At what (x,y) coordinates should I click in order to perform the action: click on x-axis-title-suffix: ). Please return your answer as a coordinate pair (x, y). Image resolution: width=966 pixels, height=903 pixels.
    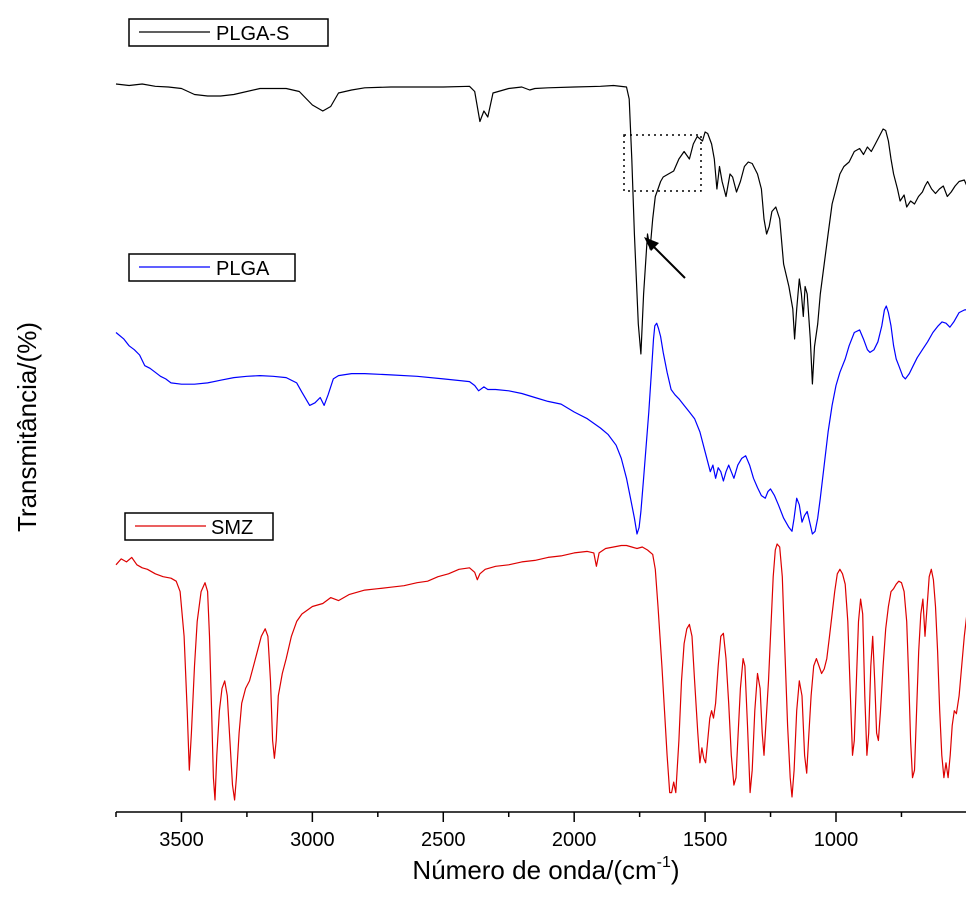
    Looking at the image, I should click on (675, 870).